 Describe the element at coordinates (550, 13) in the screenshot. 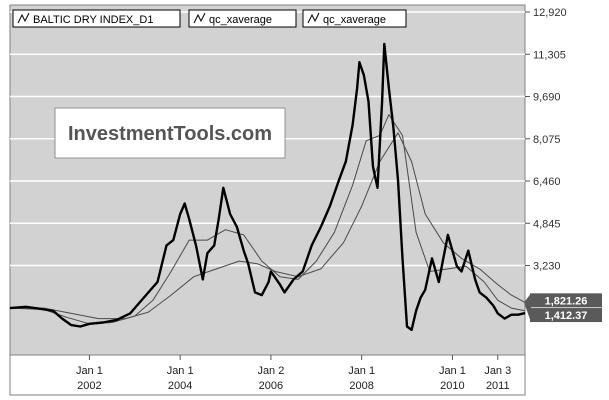

I see `y-tick-label: 12,920` at that location.